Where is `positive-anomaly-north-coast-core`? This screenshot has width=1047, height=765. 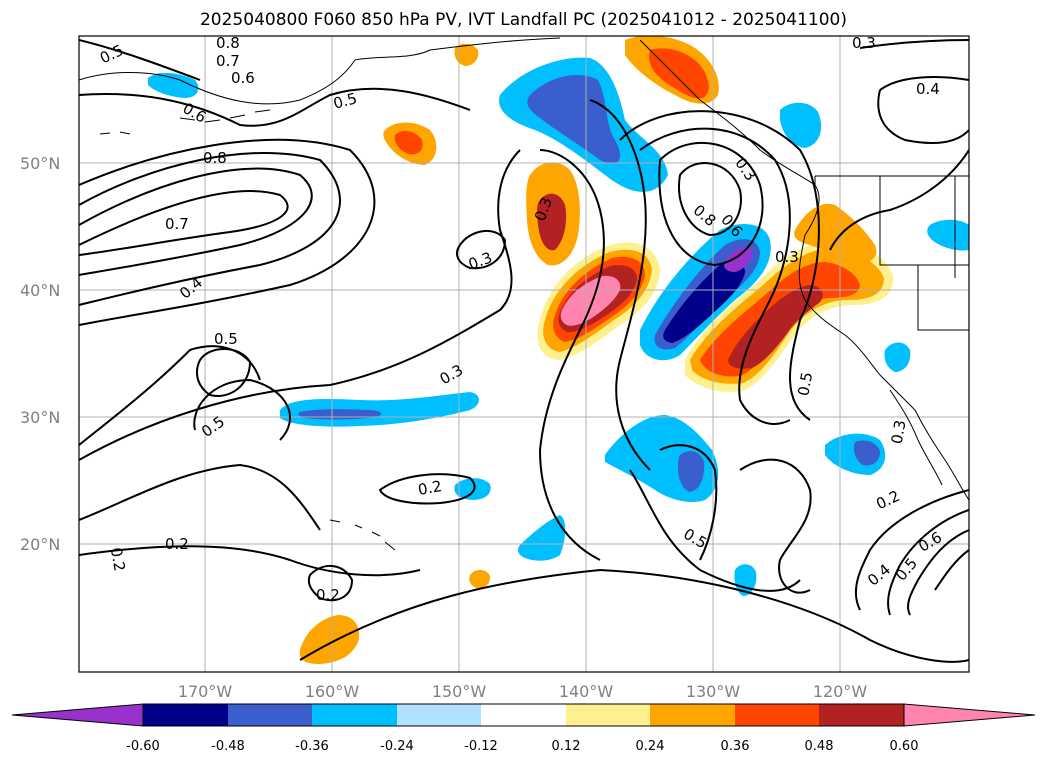 positive-anomaly-north-coast-core is located at coordinates (679, 73).